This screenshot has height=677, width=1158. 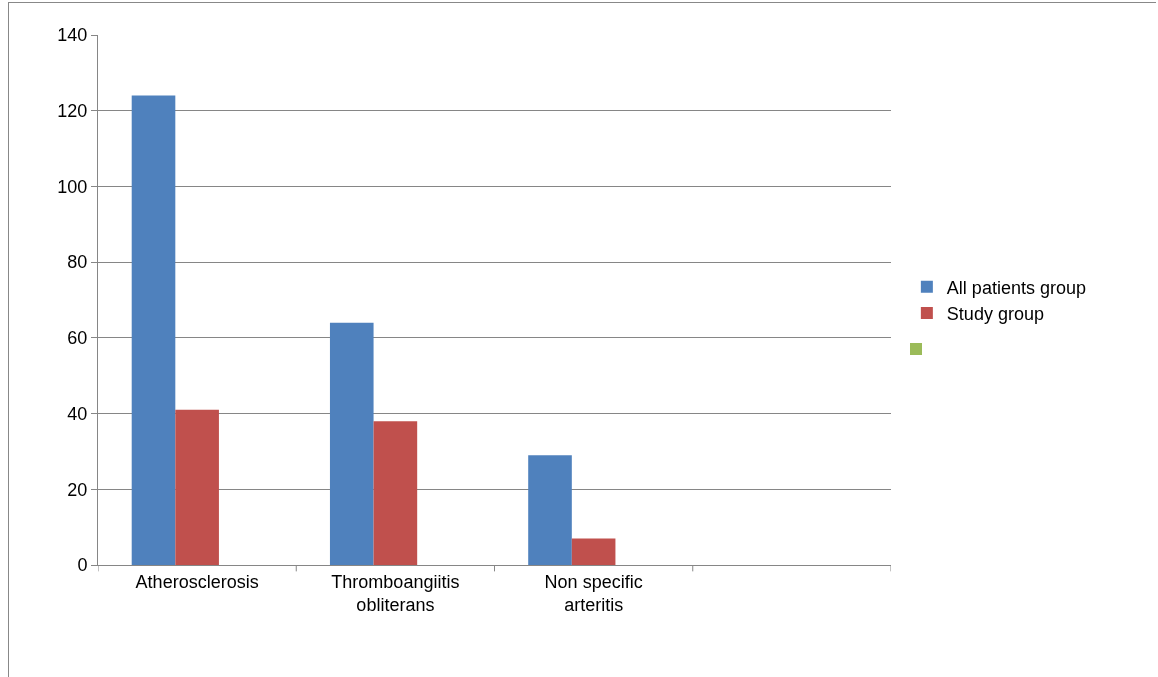 I want to click on y-tick-label: 20, so click(x=77, y=489).